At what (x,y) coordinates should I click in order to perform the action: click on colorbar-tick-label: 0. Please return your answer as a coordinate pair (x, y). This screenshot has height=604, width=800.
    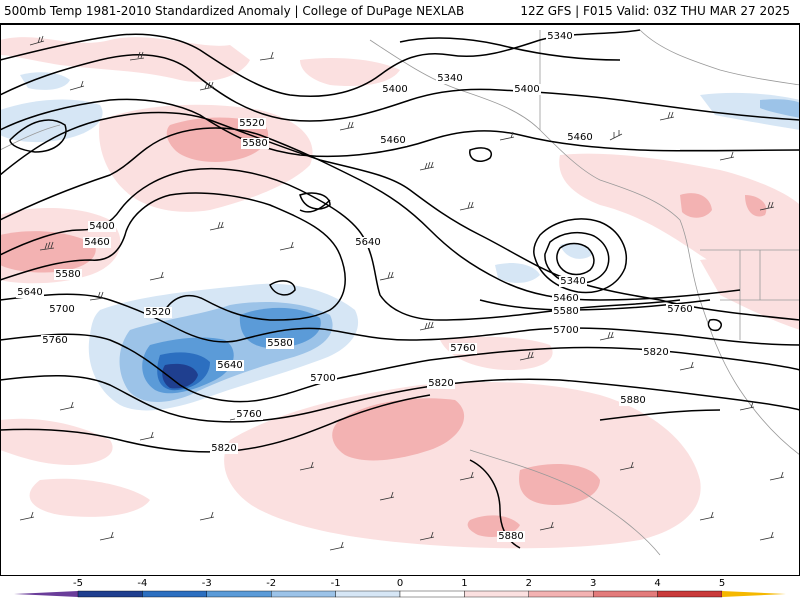
    Looking at the image, I should click on (400, 583).